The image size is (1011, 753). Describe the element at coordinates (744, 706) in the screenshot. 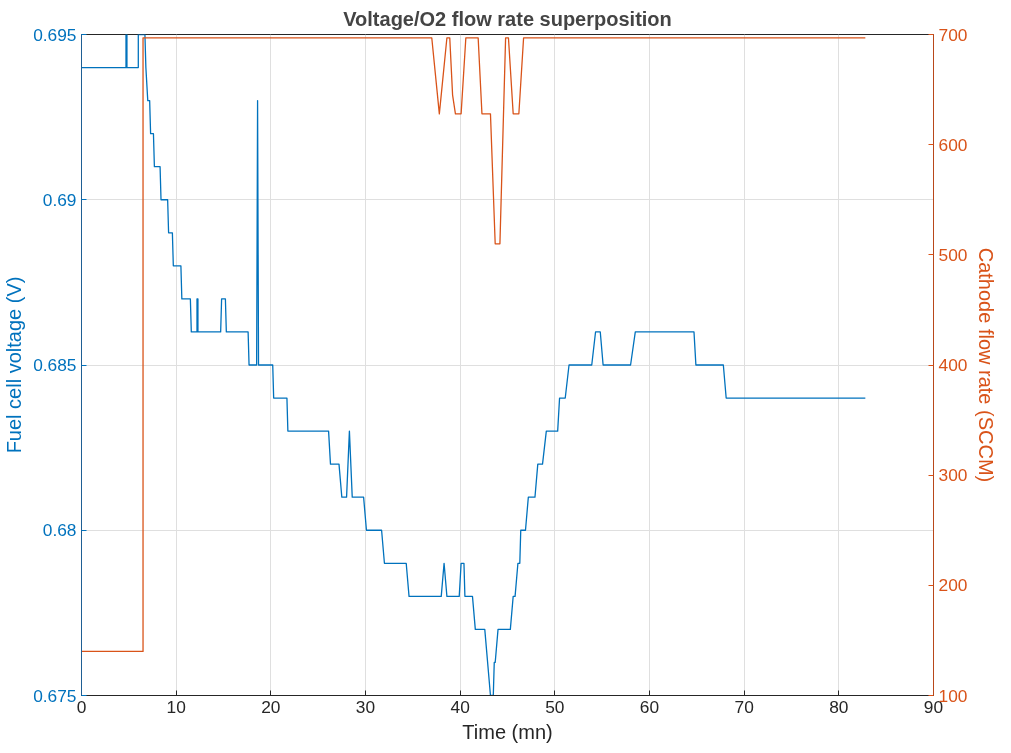

I see `x-tick-label: 70` at that location.